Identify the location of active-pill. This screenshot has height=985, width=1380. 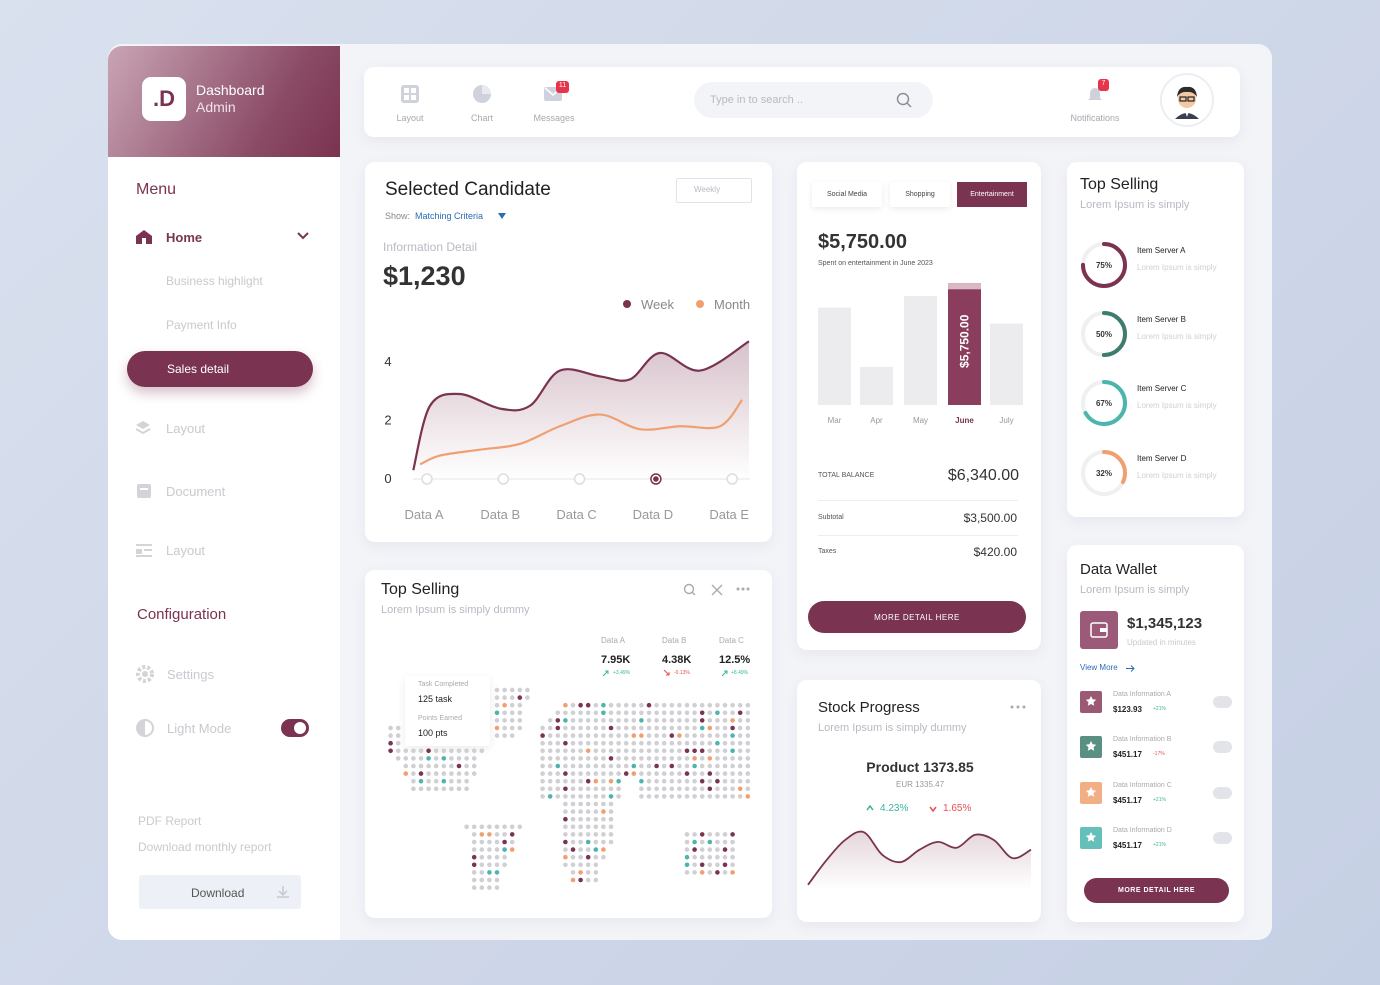
(220, 369).